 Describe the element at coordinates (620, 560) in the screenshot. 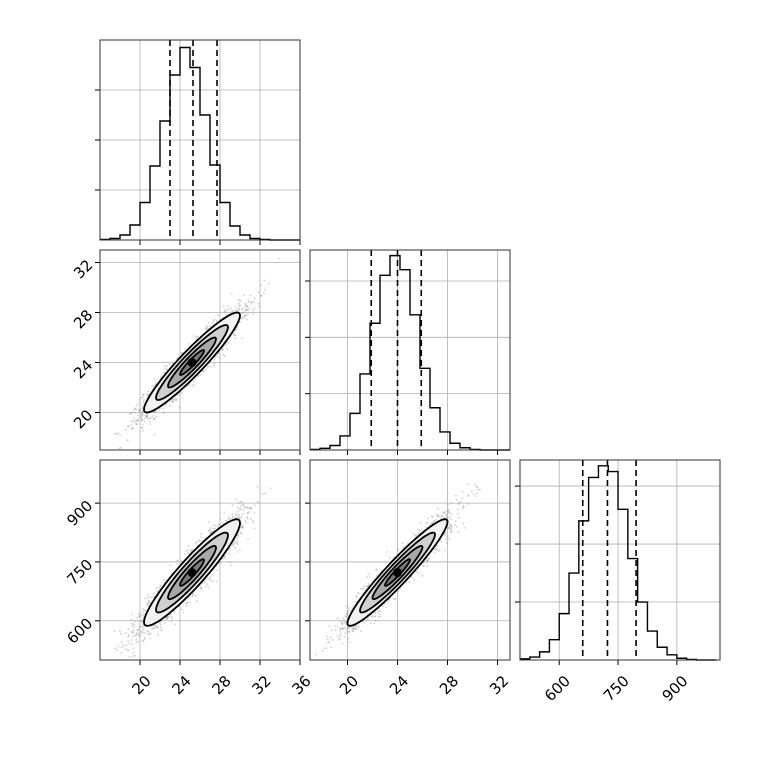

I see `axes-frame` at that location.